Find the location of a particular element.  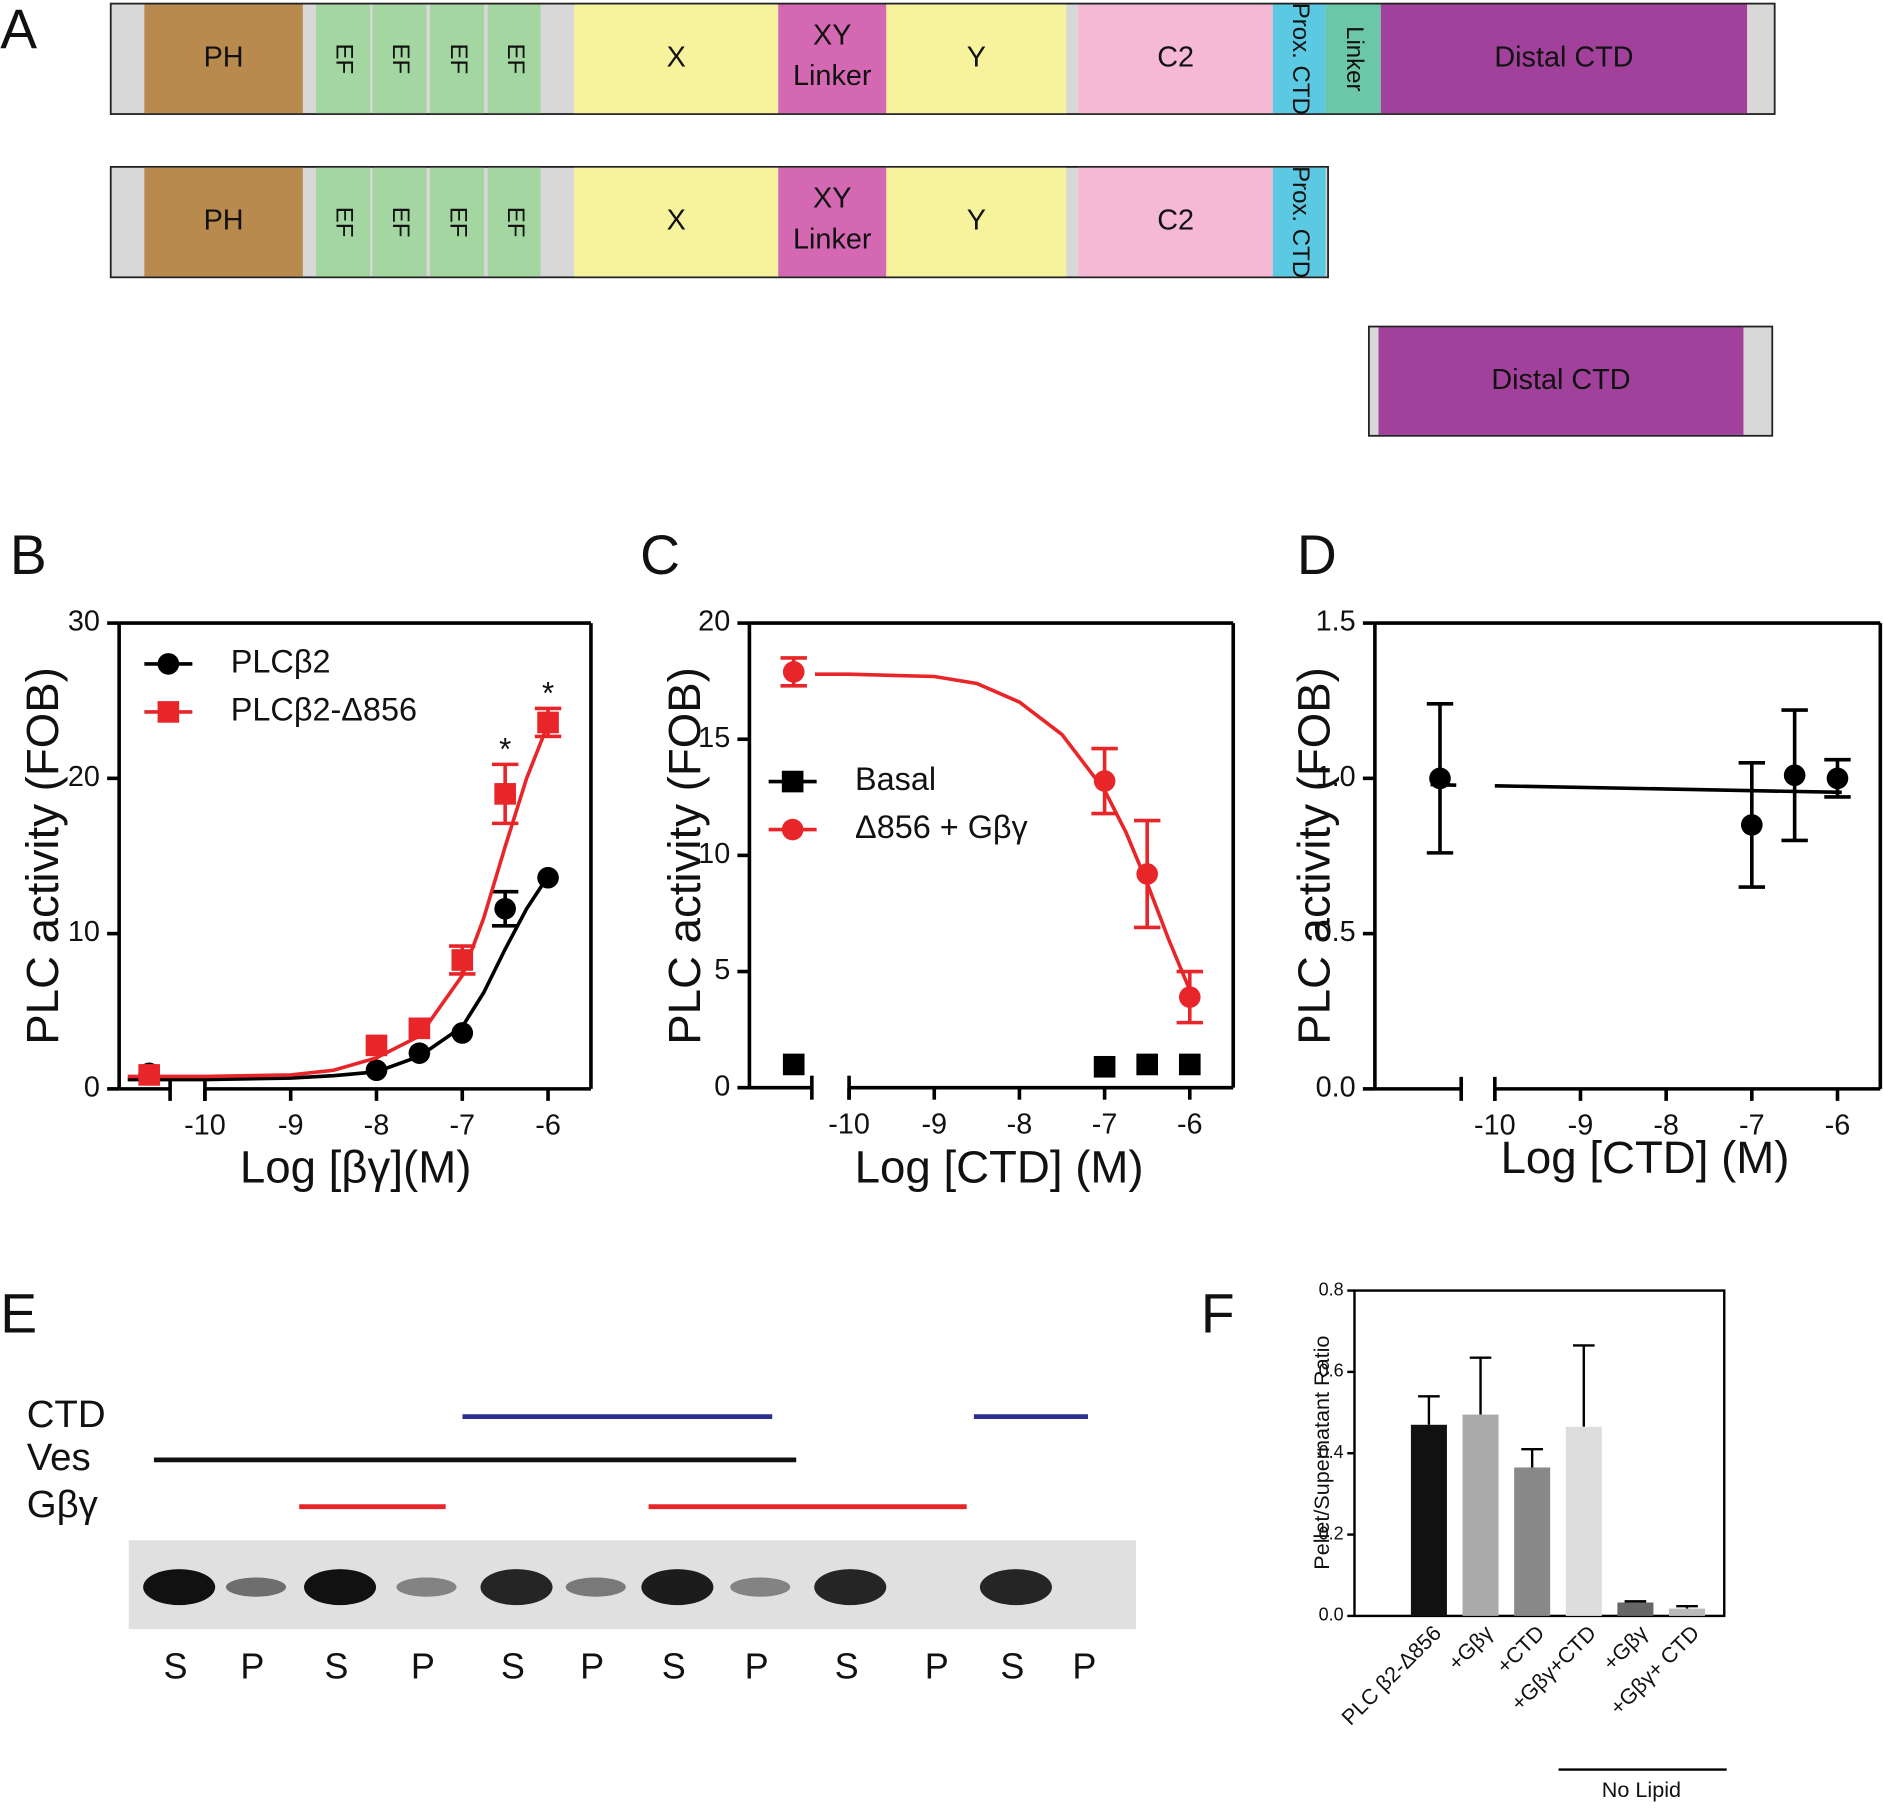

row-label: Gβγ is located at coordinates (63, 1504).